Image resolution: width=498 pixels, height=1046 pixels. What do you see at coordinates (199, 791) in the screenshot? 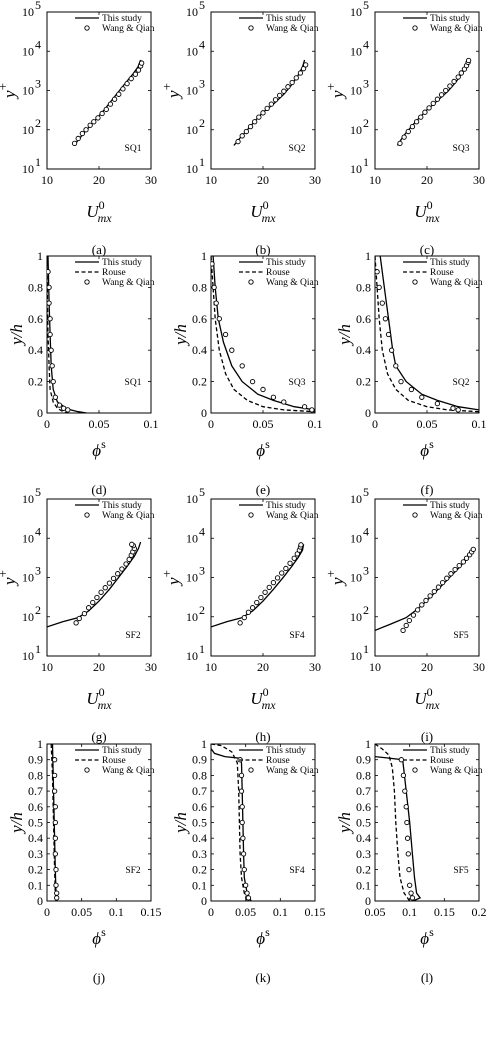
I see `y-tick-label: 0.7` at bounding box center [199, 791].